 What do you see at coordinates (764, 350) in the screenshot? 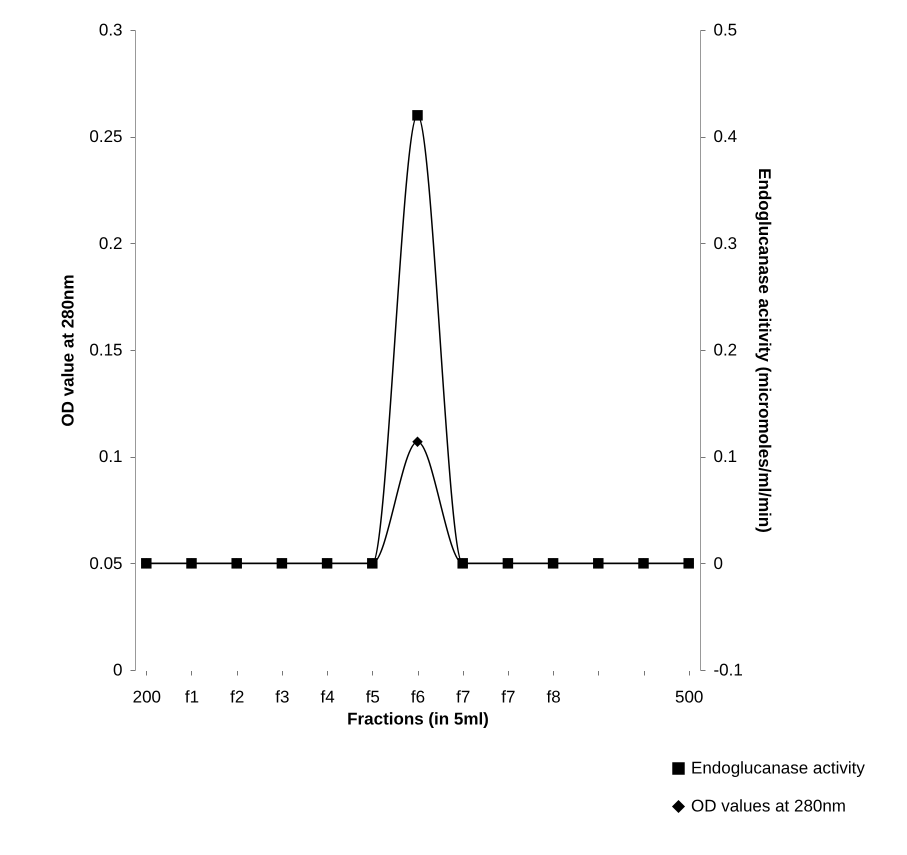
I see `y2-axis-title: Endoglucanase acitivity (micromoles/ml/min)` at bounding box center [764, 350].